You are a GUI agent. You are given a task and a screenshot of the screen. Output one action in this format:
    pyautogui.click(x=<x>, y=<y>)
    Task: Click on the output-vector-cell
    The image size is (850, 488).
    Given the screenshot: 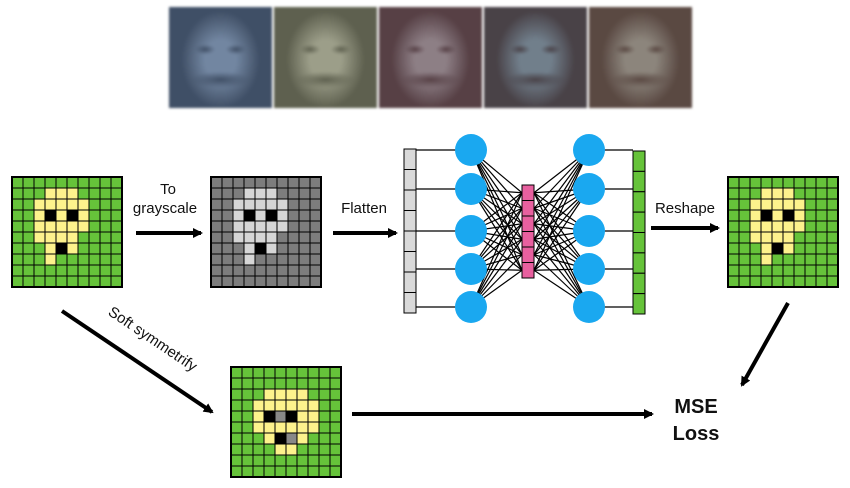 What is the action you would take?
    pyautogui.click(x=639, y=263)
    